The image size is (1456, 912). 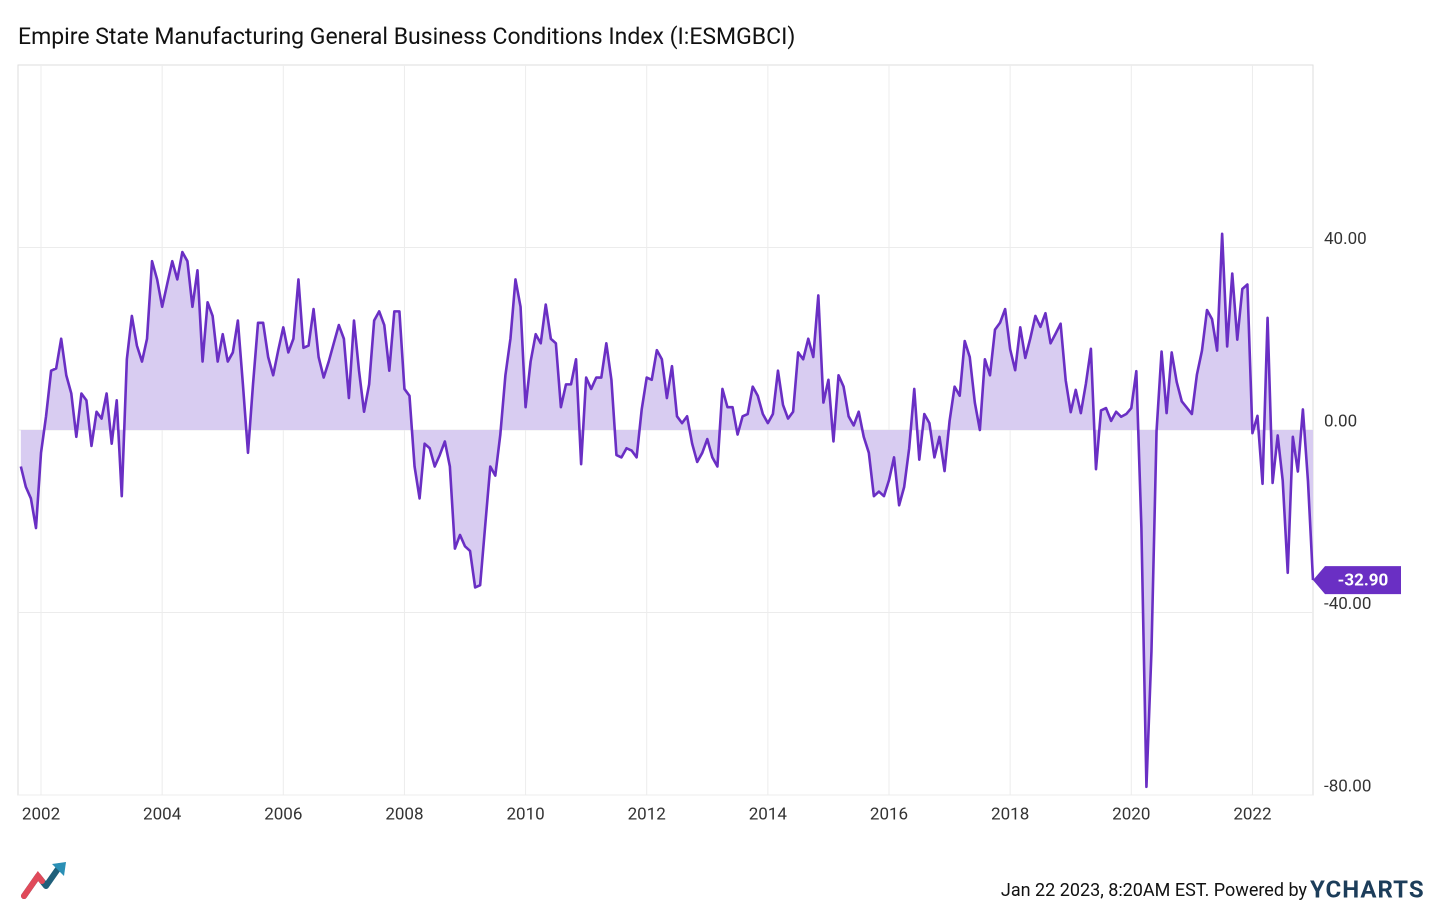 I want to click on y-tick-label: -40.00, so click(x=1347, y=604).